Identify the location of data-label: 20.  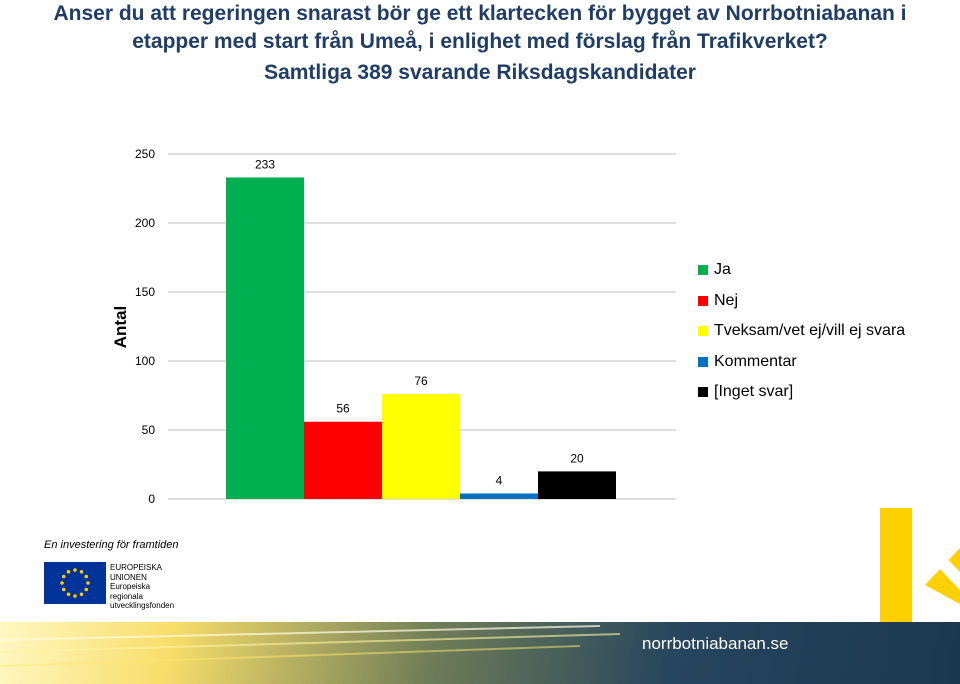
(577, 458).